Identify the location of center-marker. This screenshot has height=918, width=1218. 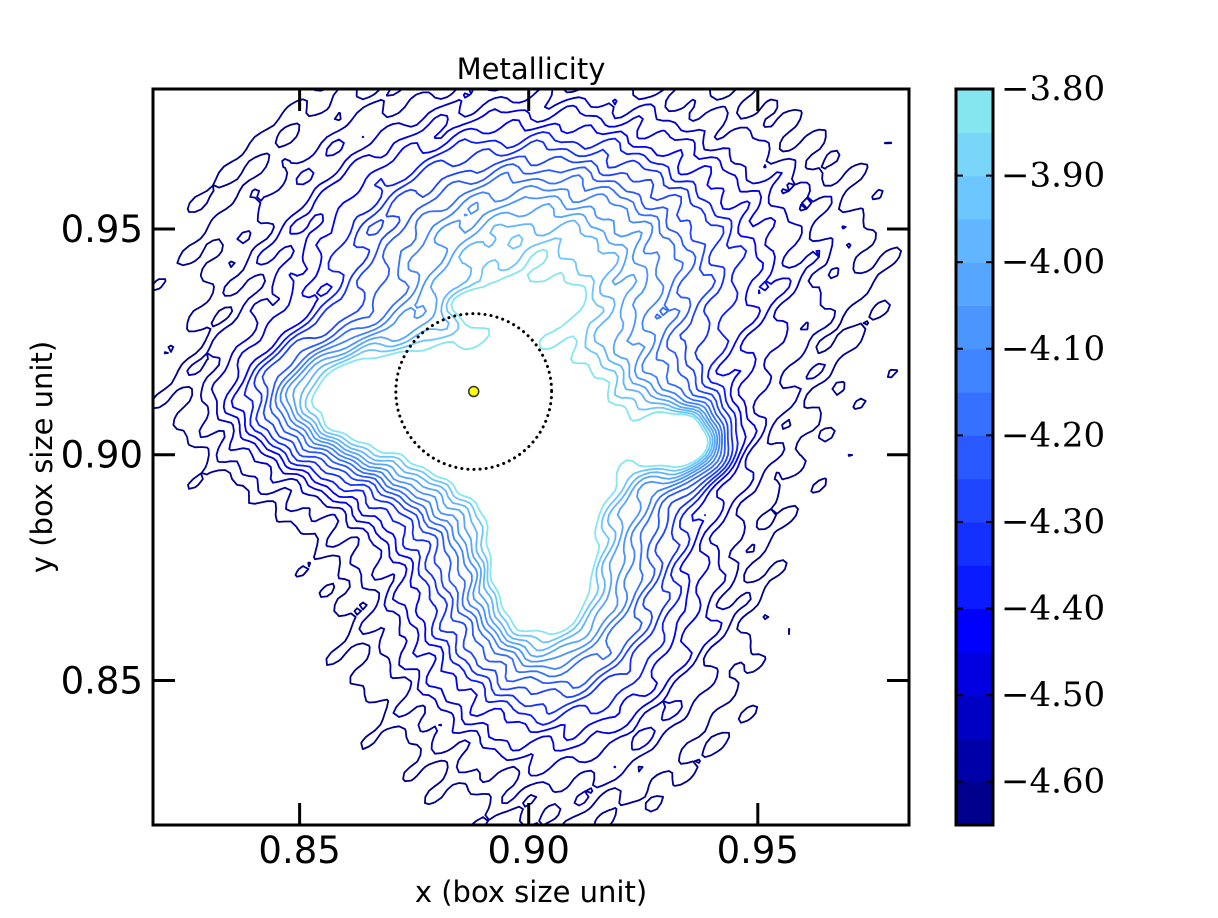
(473, 391).